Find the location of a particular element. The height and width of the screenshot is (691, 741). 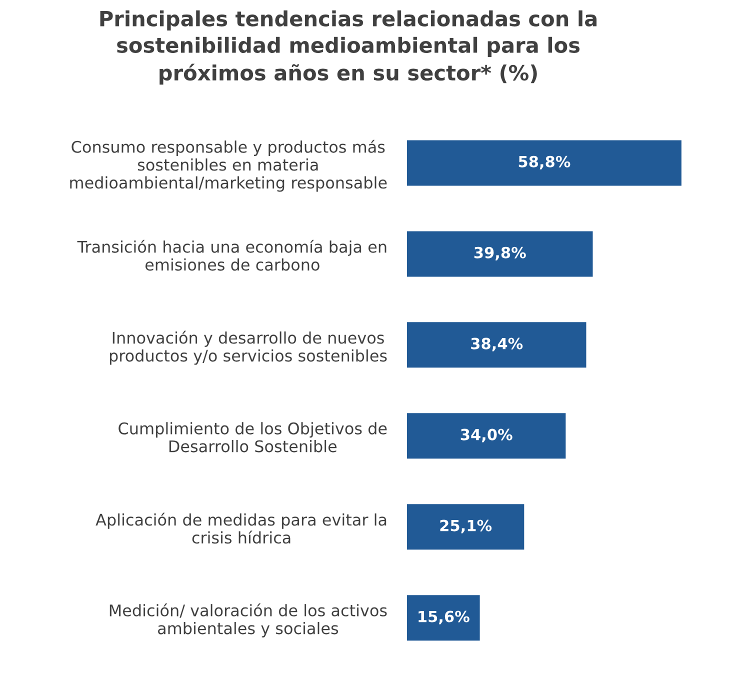

y-tick-label: Aplicación de medidas para evitar la crisis hídrica is located at coordinates (241, 528).